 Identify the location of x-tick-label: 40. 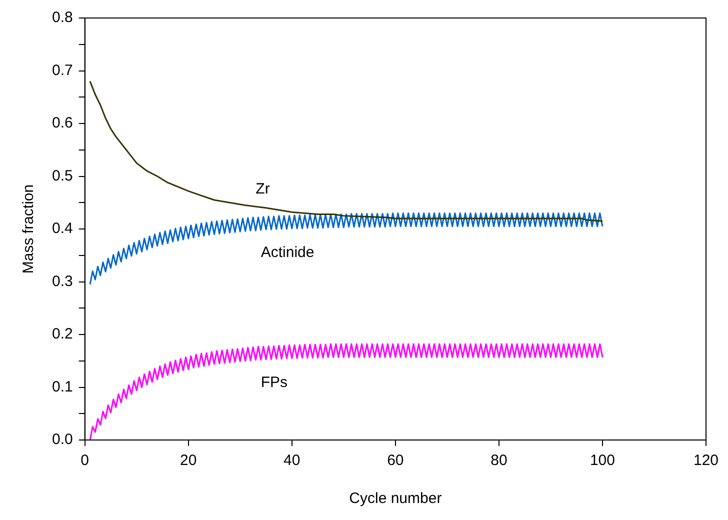
(292, 461).